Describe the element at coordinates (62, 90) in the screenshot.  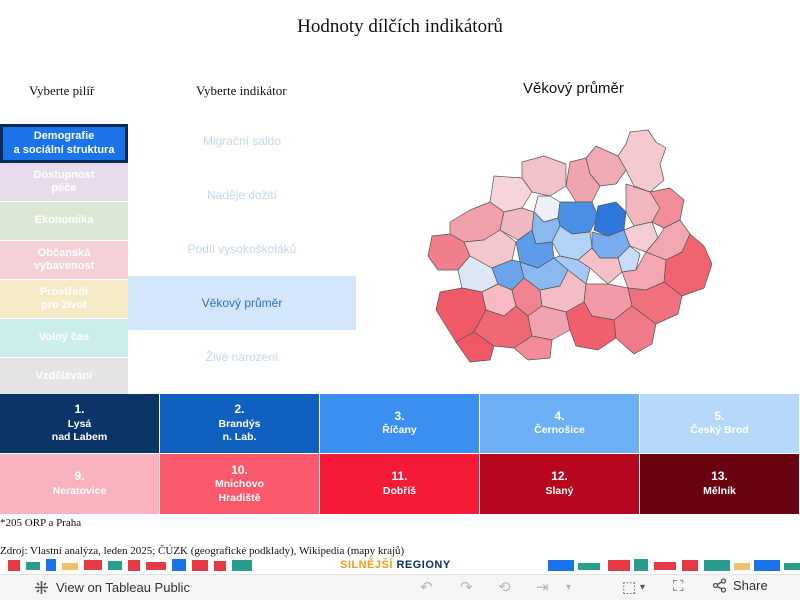
I see `pillar-heading: Vyberte pilíř` at that location.